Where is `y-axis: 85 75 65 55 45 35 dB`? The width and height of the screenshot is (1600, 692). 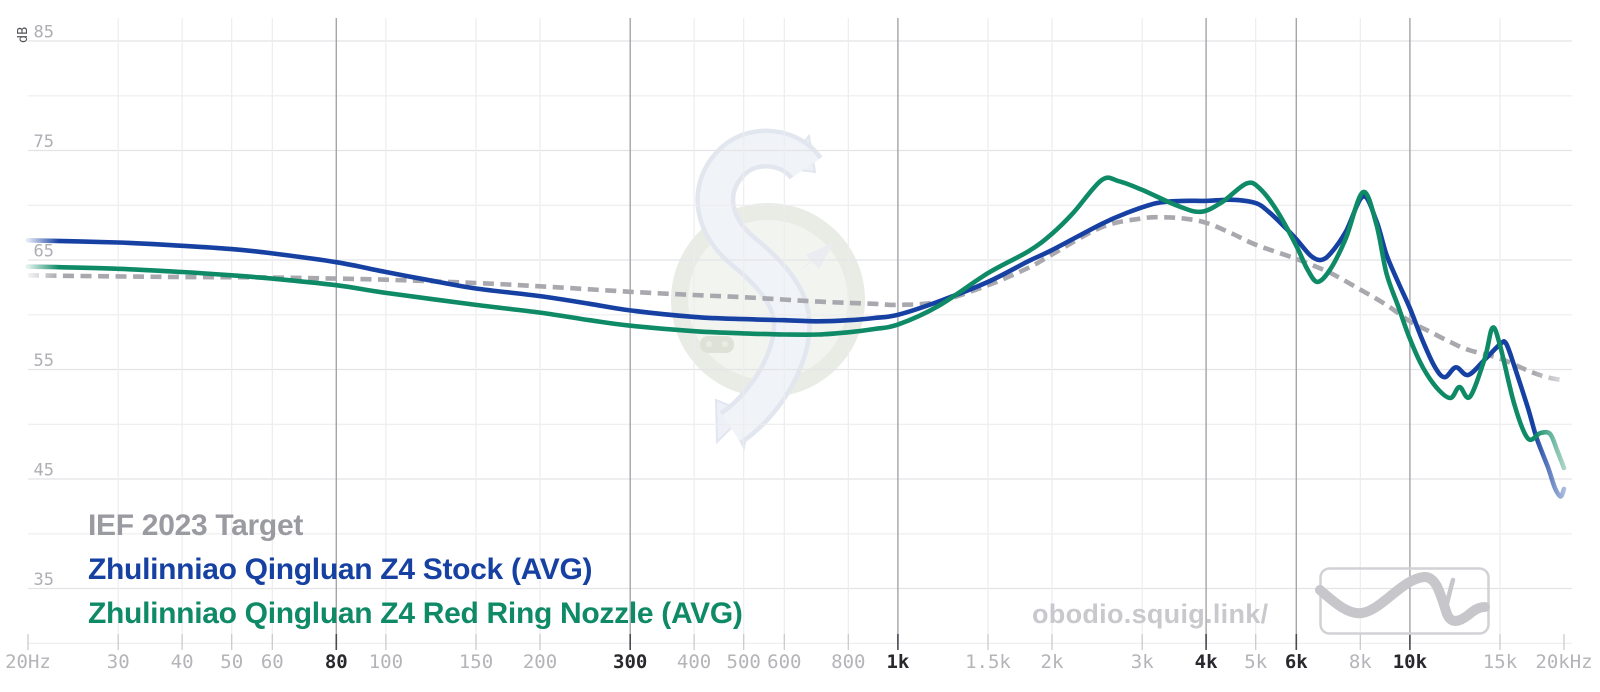 y-axis: 85 75 65 55 45 35 dB is located at coordinates (34, 307).